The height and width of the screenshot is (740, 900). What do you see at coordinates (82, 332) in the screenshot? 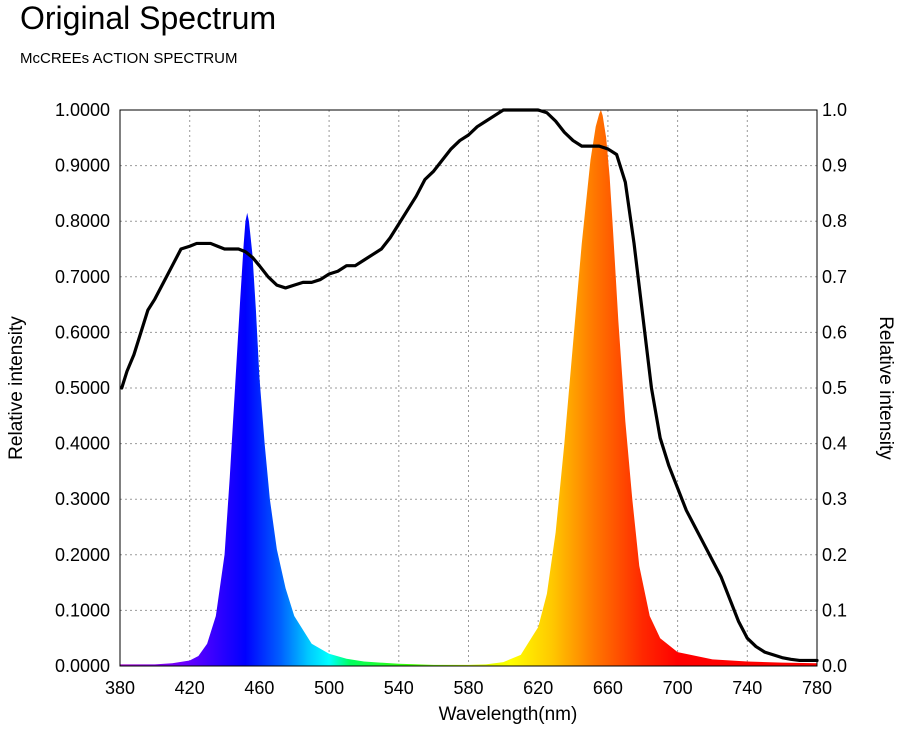
I see `y-left-tick-label: 0.6000` at bounding box center [82, 332].